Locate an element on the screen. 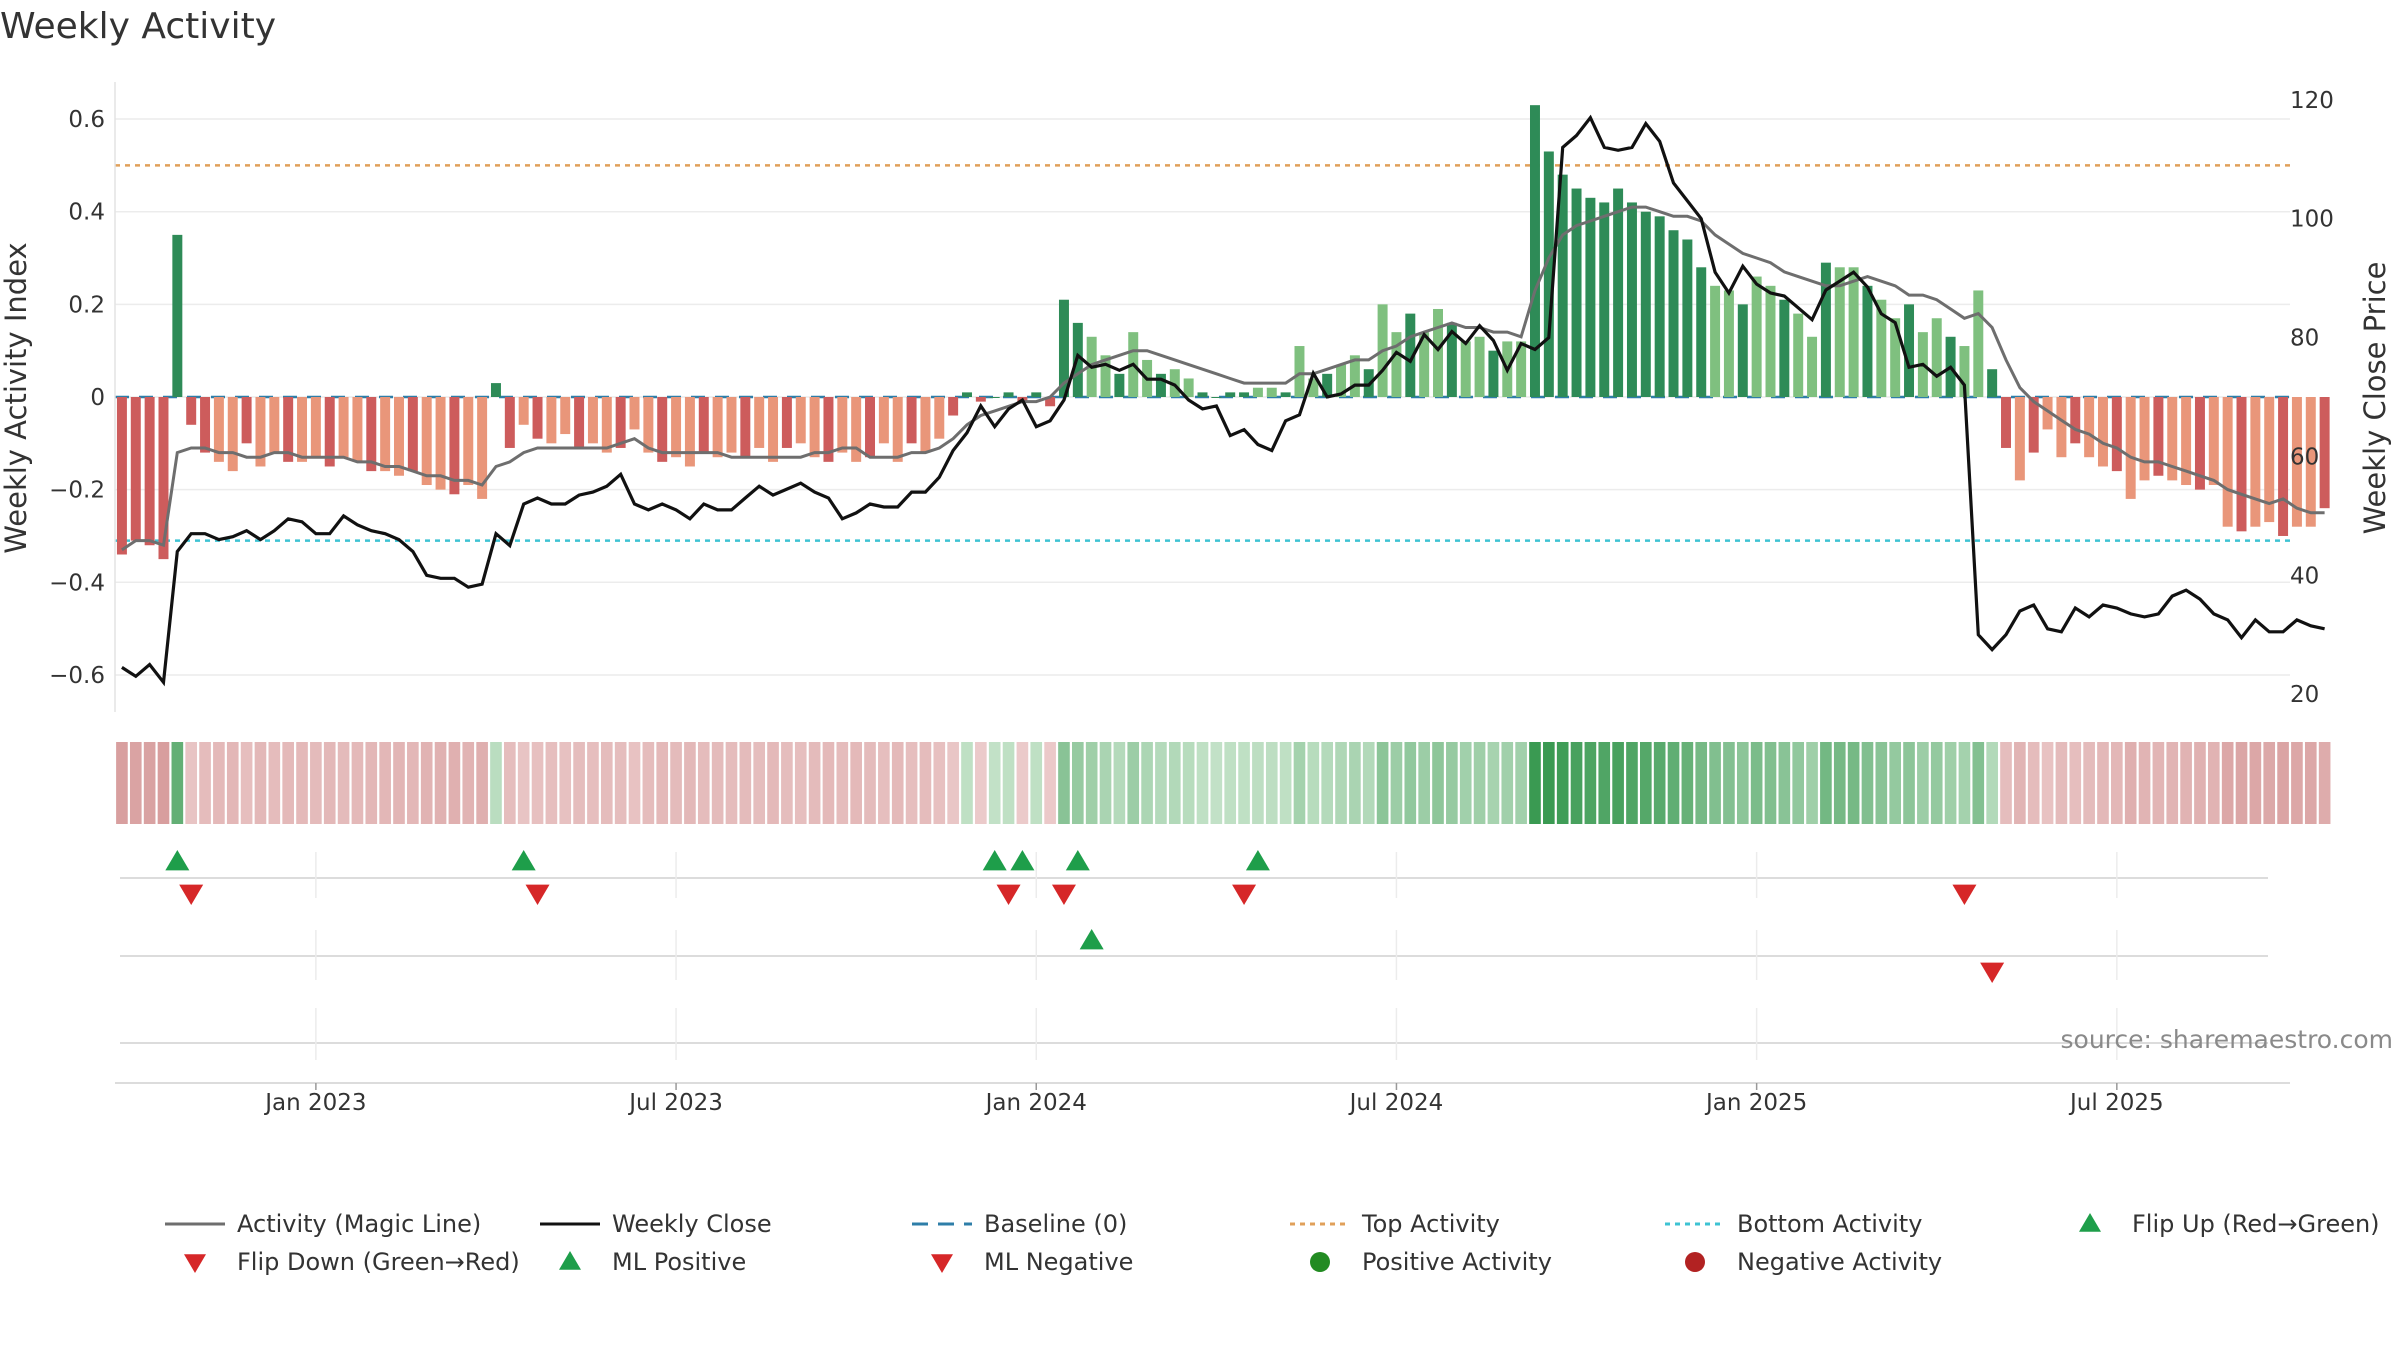 This screenshot has width=2400, height=1354. legend-item: Negative Activity is located at coordinates (1813, 1262).